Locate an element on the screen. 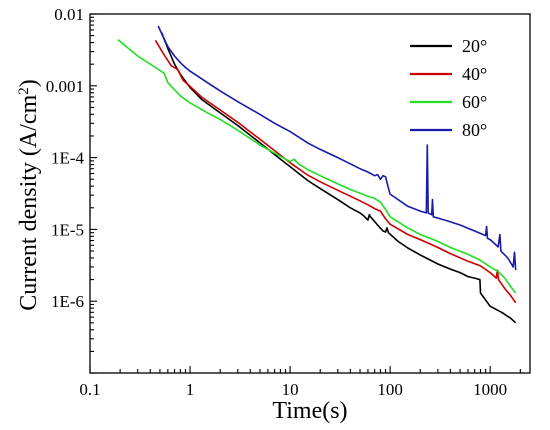  y-axis-title: Current density (A/cm2) is located at coordinates (29, 194).